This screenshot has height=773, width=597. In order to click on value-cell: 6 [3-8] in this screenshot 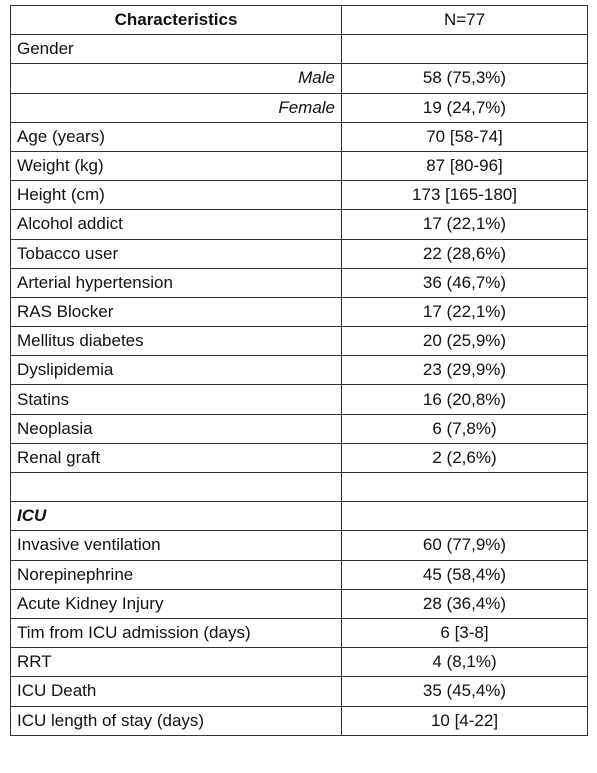, I will do `click(464, 633)`.